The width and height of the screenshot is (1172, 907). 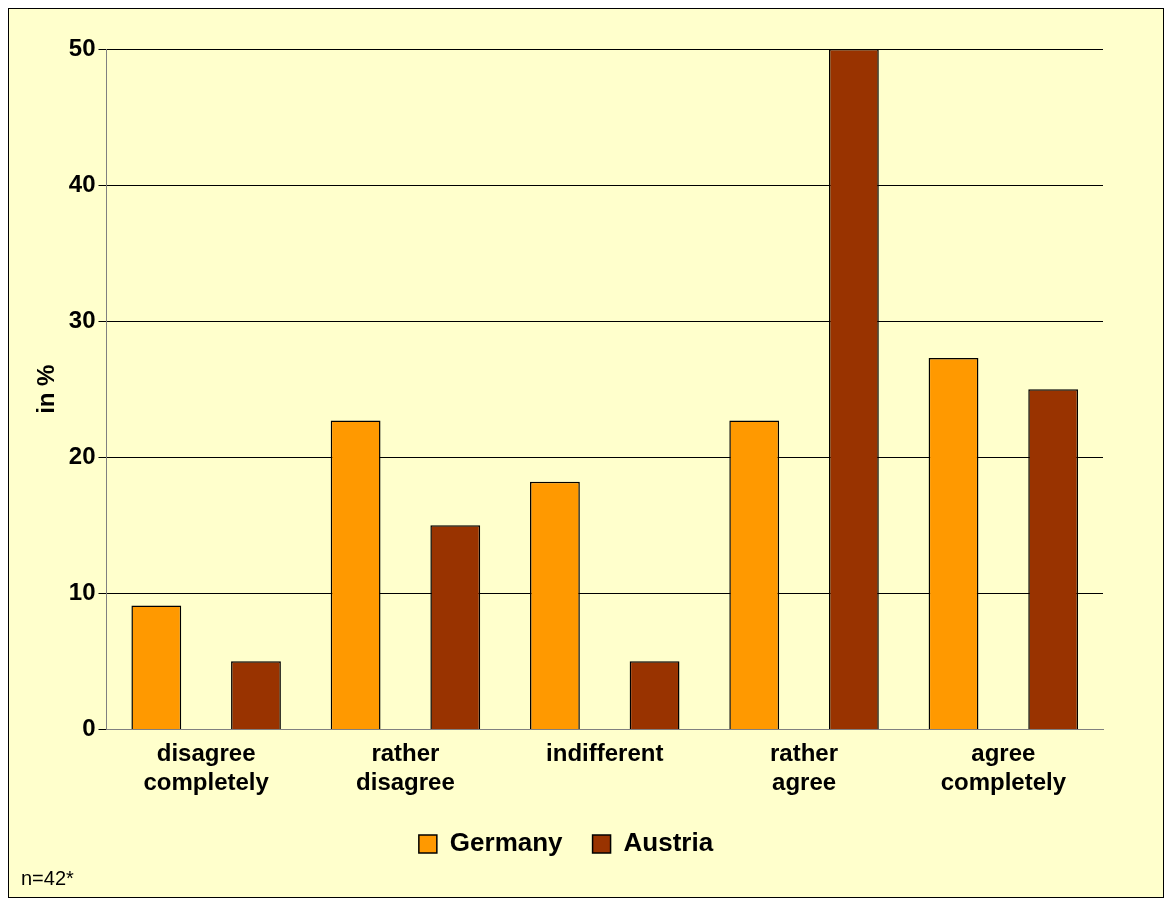 What do you see at coordinates (1003, 767) in the screenshot?
I see `x-tick-label: agree completely` at bounding box center [1003, 767].